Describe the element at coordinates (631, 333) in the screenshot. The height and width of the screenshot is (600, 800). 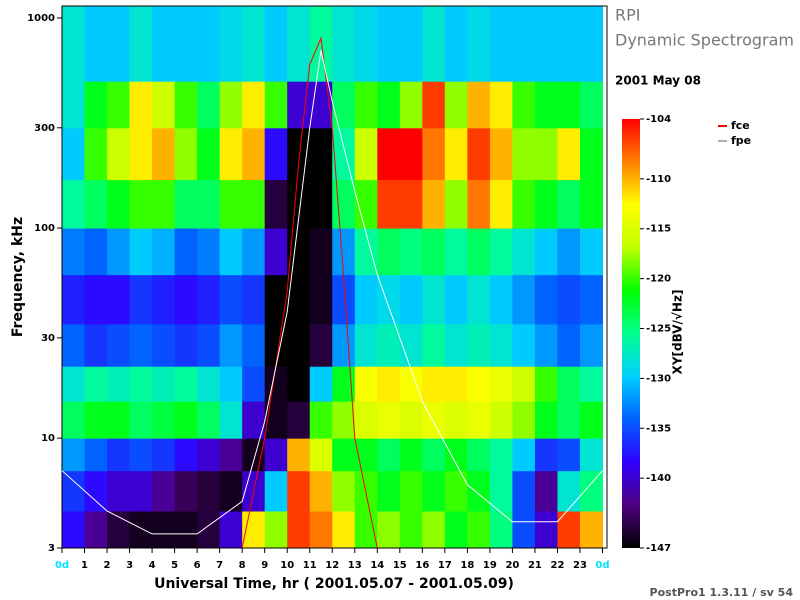
I see `colorbar` at that location.